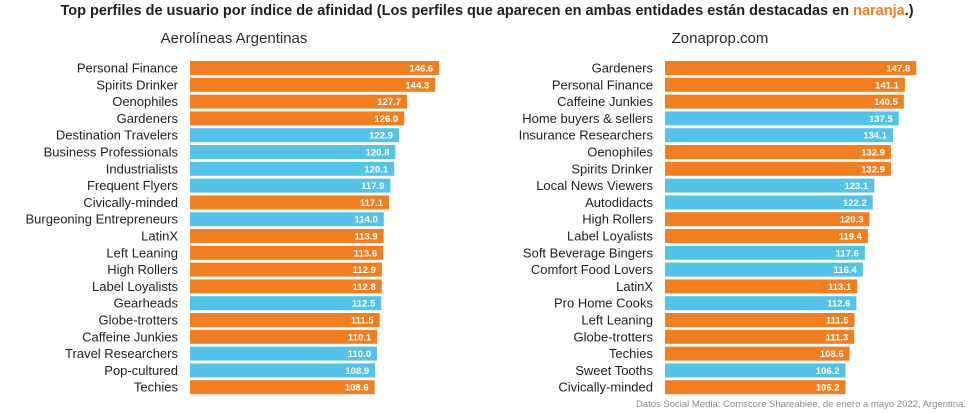 The width and height of the screenshot is (974, 413). What do you see at coordinates (156, 387) in the screenshot?
I see `aerolineas-category-label: Techies` at bounding box center [156, 387].